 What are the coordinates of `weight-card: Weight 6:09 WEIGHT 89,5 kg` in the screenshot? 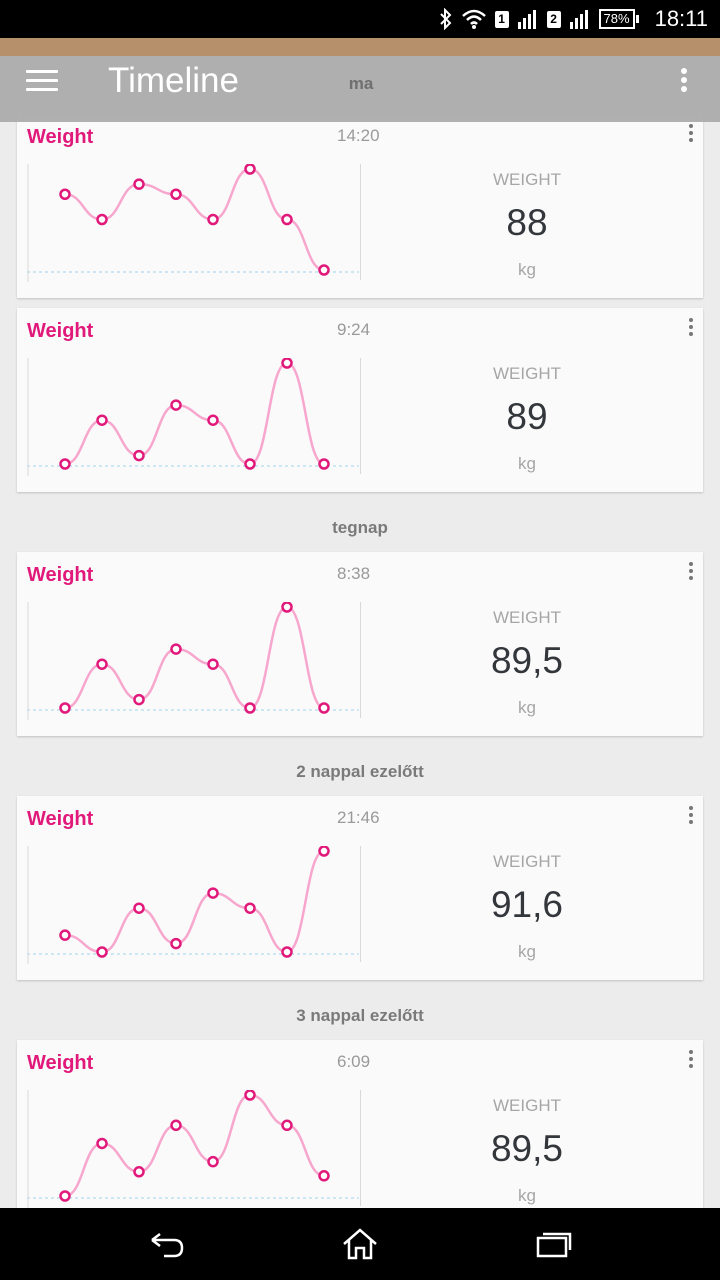 It's located at (360, 1124).